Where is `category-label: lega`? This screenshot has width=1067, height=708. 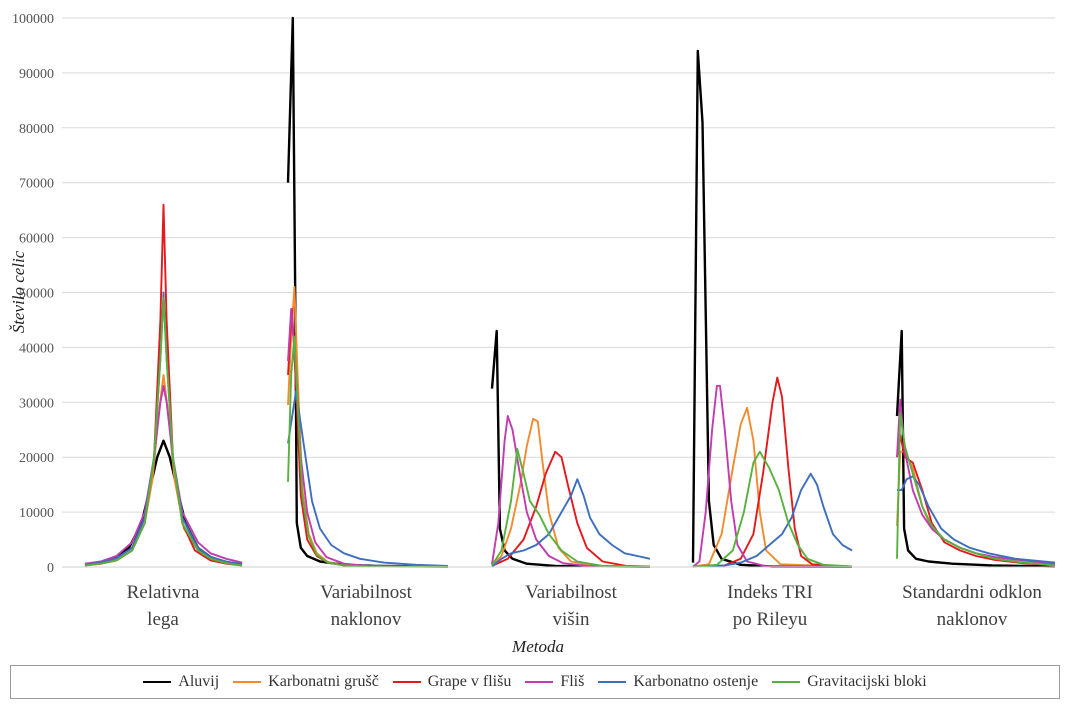 category-label: lega is located at coordinates (163, 619).